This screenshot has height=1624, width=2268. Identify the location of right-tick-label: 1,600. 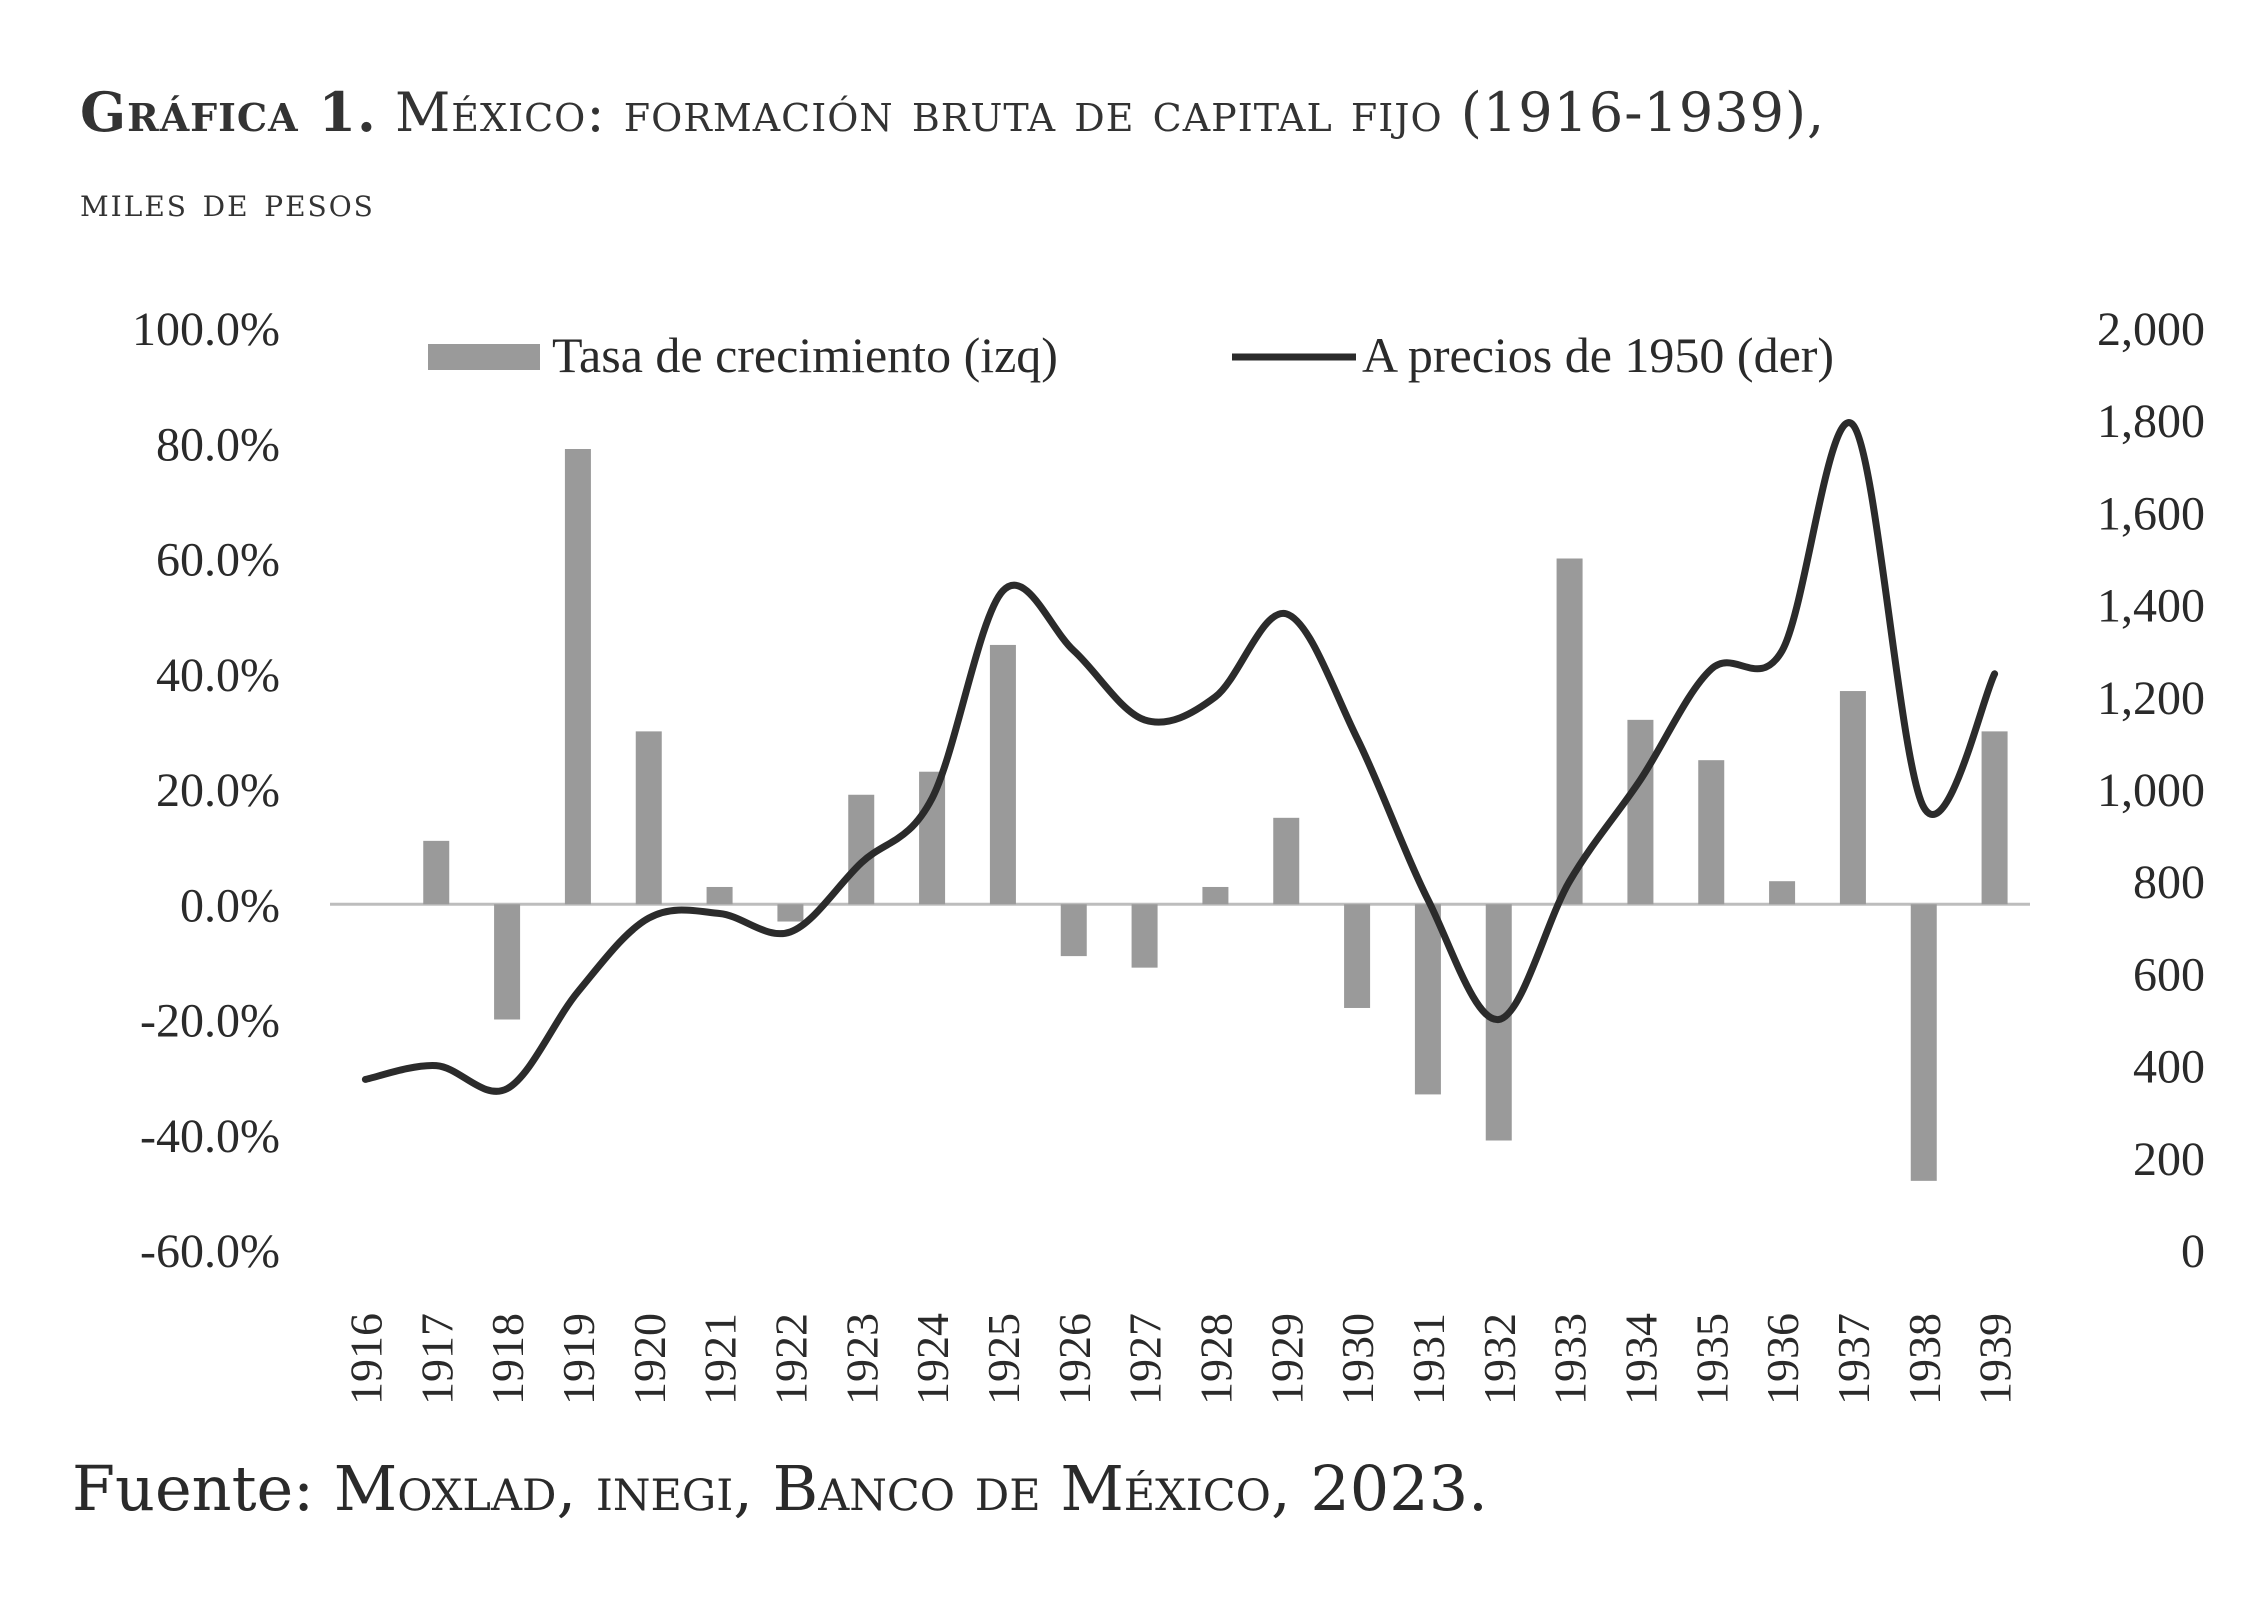
(2151, 513).